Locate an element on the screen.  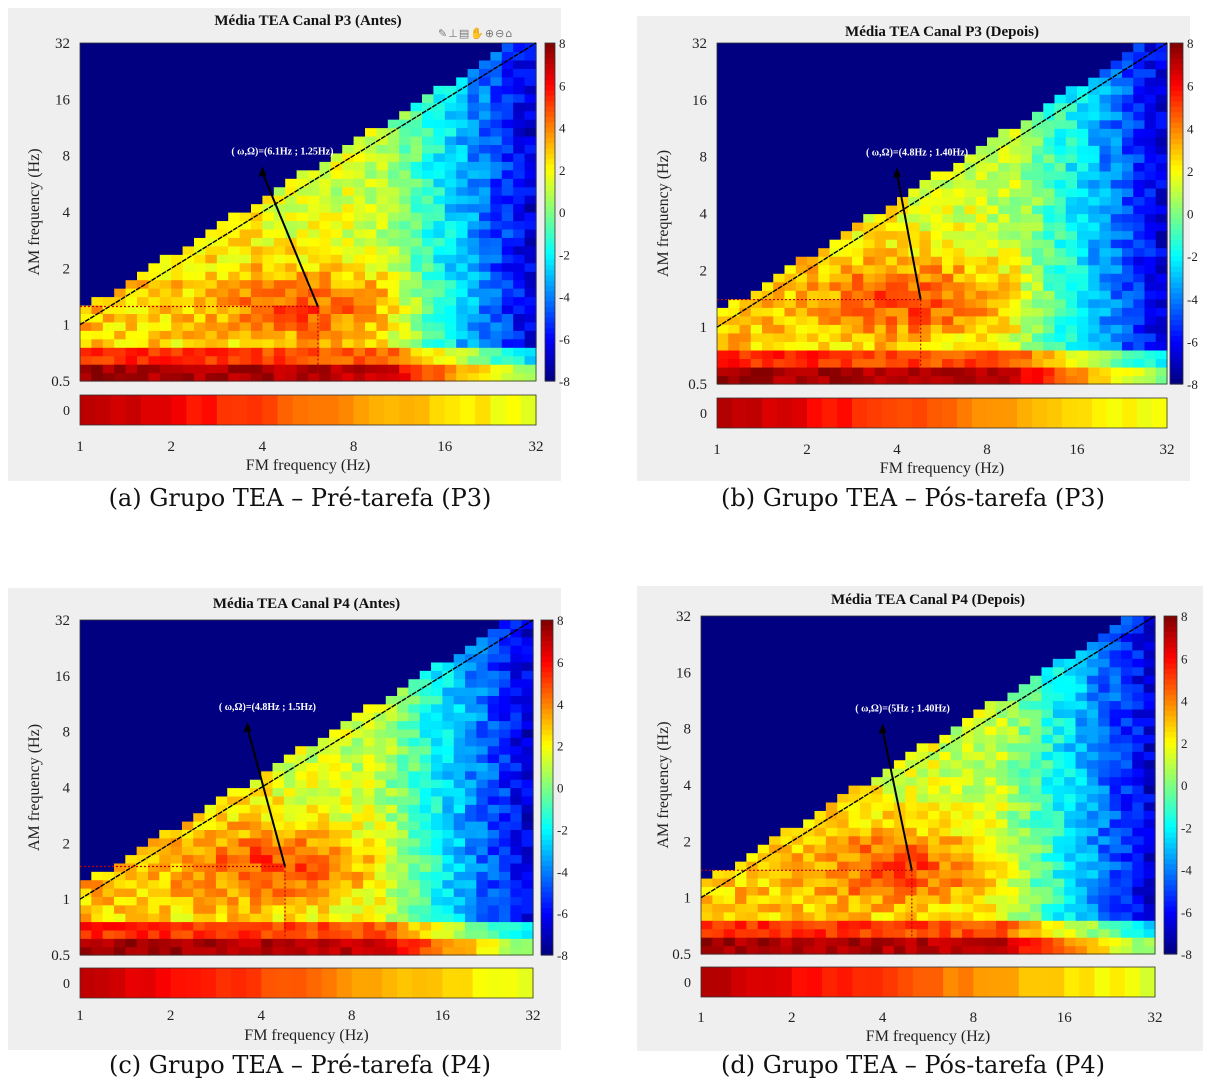
pan-icon: ✋ is located at coordinates (477, 33).